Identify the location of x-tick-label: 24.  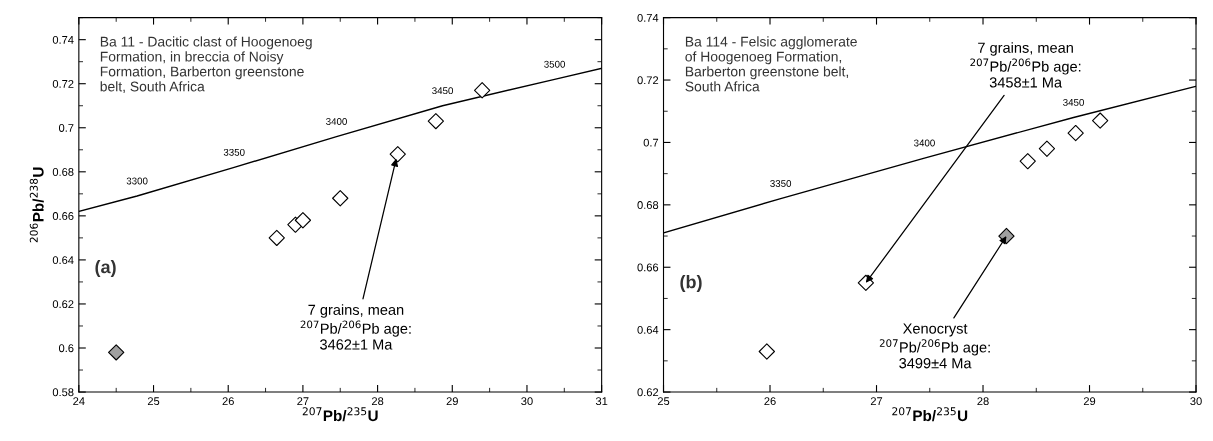
(79, 401).